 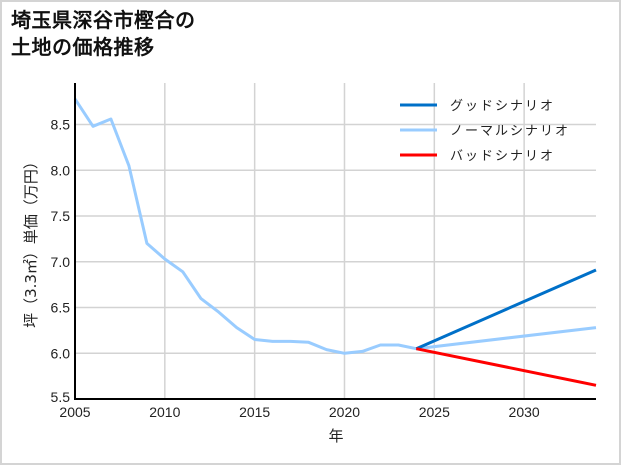 I want to click on x-tick-label: 2030, so click(x=524, y=412).